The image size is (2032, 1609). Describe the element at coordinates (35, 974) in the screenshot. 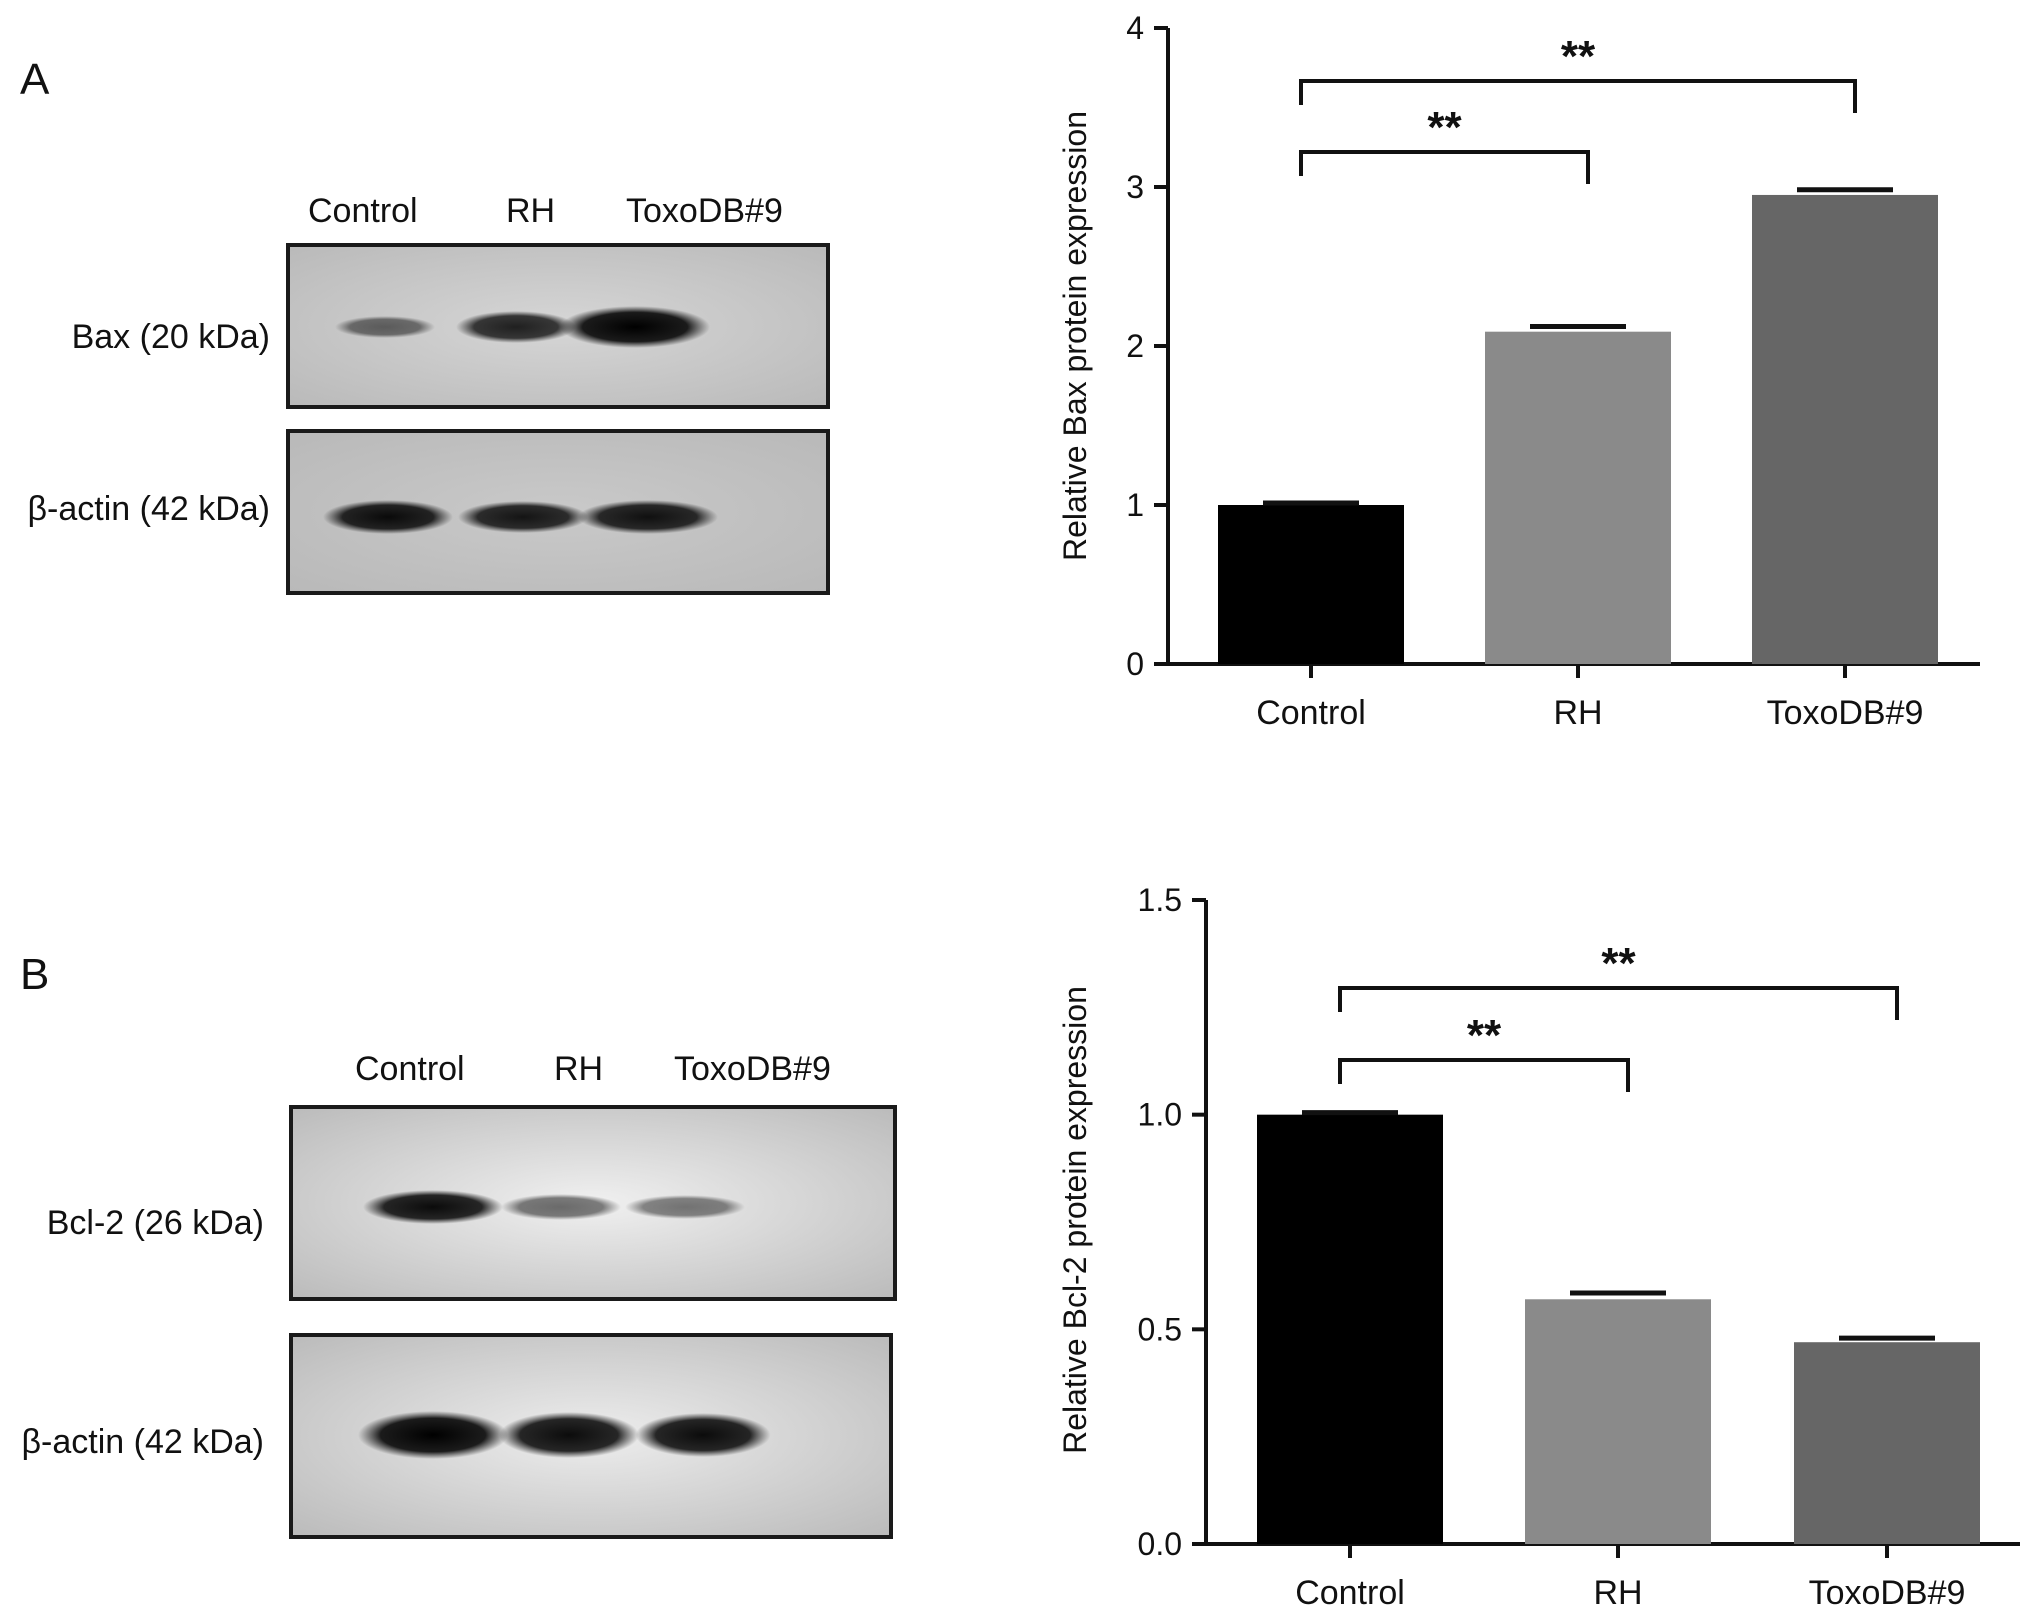

I see `panel-letter-b: B` at that location.